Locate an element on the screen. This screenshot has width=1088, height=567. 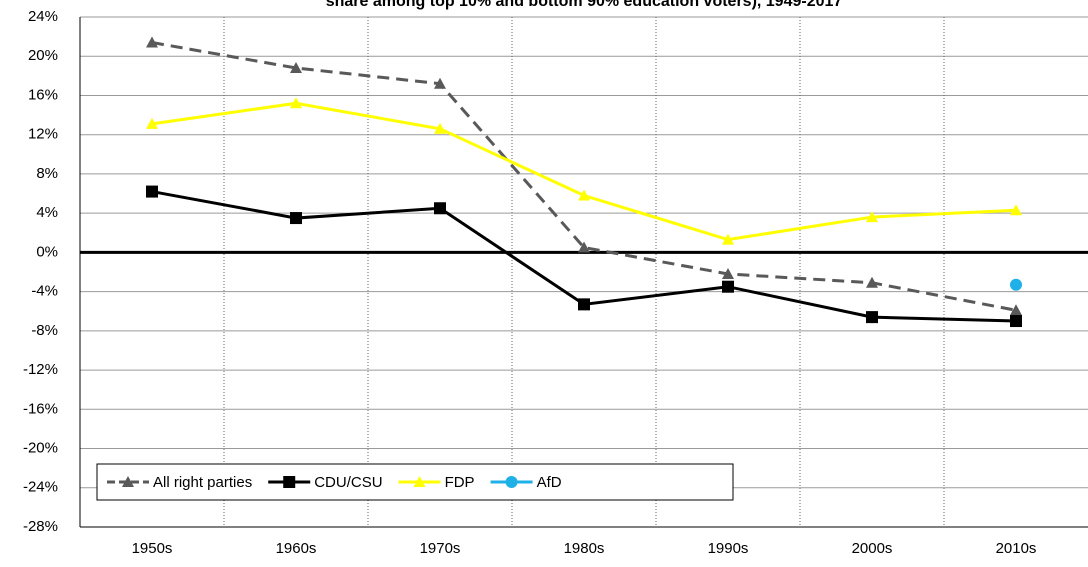
x-tick-label: 1950s is located at coordinates (152, 548).